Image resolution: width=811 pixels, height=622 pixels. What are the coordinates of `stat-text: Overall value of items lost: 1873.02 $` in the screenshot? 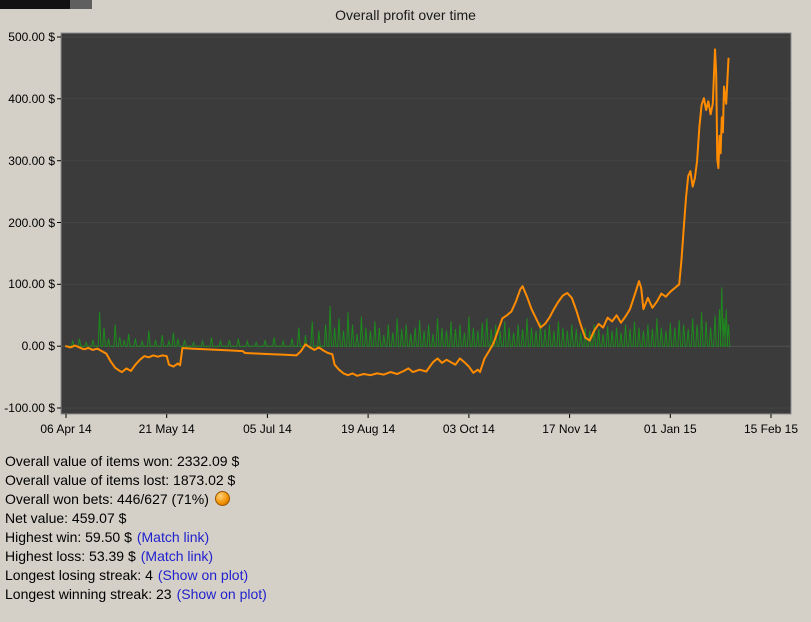 It's located at (120, 480).